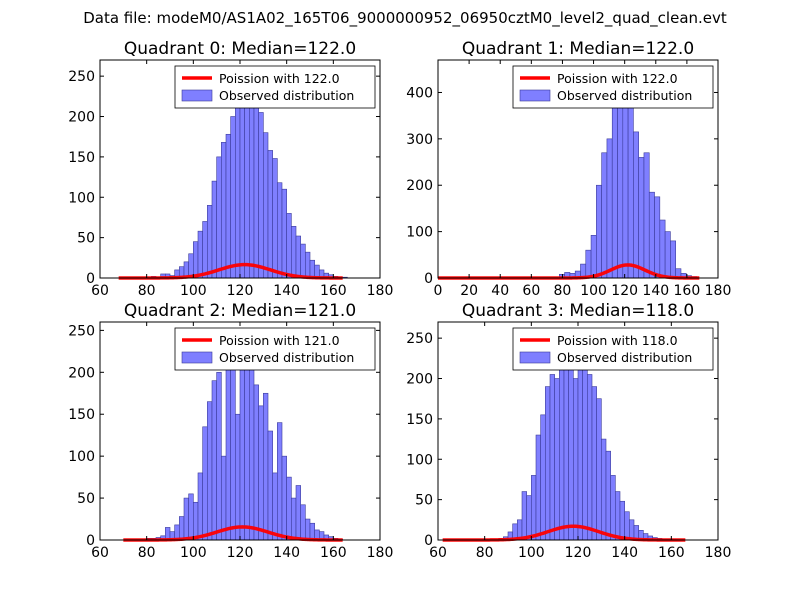 The width and height of the screenshot is (800, 600). I want to click on legend-entry-curve: Poission with 121.0, so click(279, 340).